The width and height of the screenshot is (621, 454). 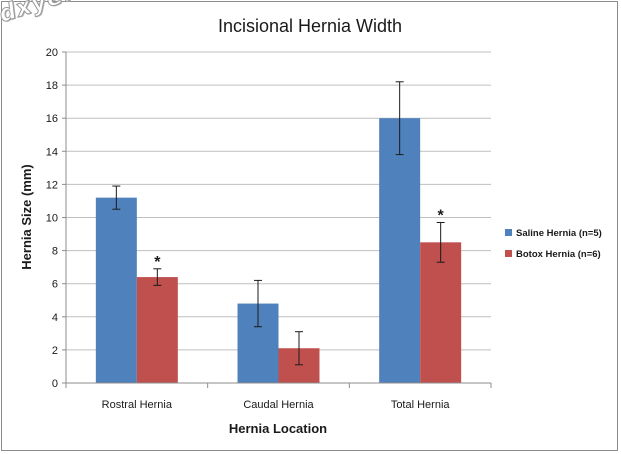 I want to click on y-tick-label: 20, so click(x=52, y=53).